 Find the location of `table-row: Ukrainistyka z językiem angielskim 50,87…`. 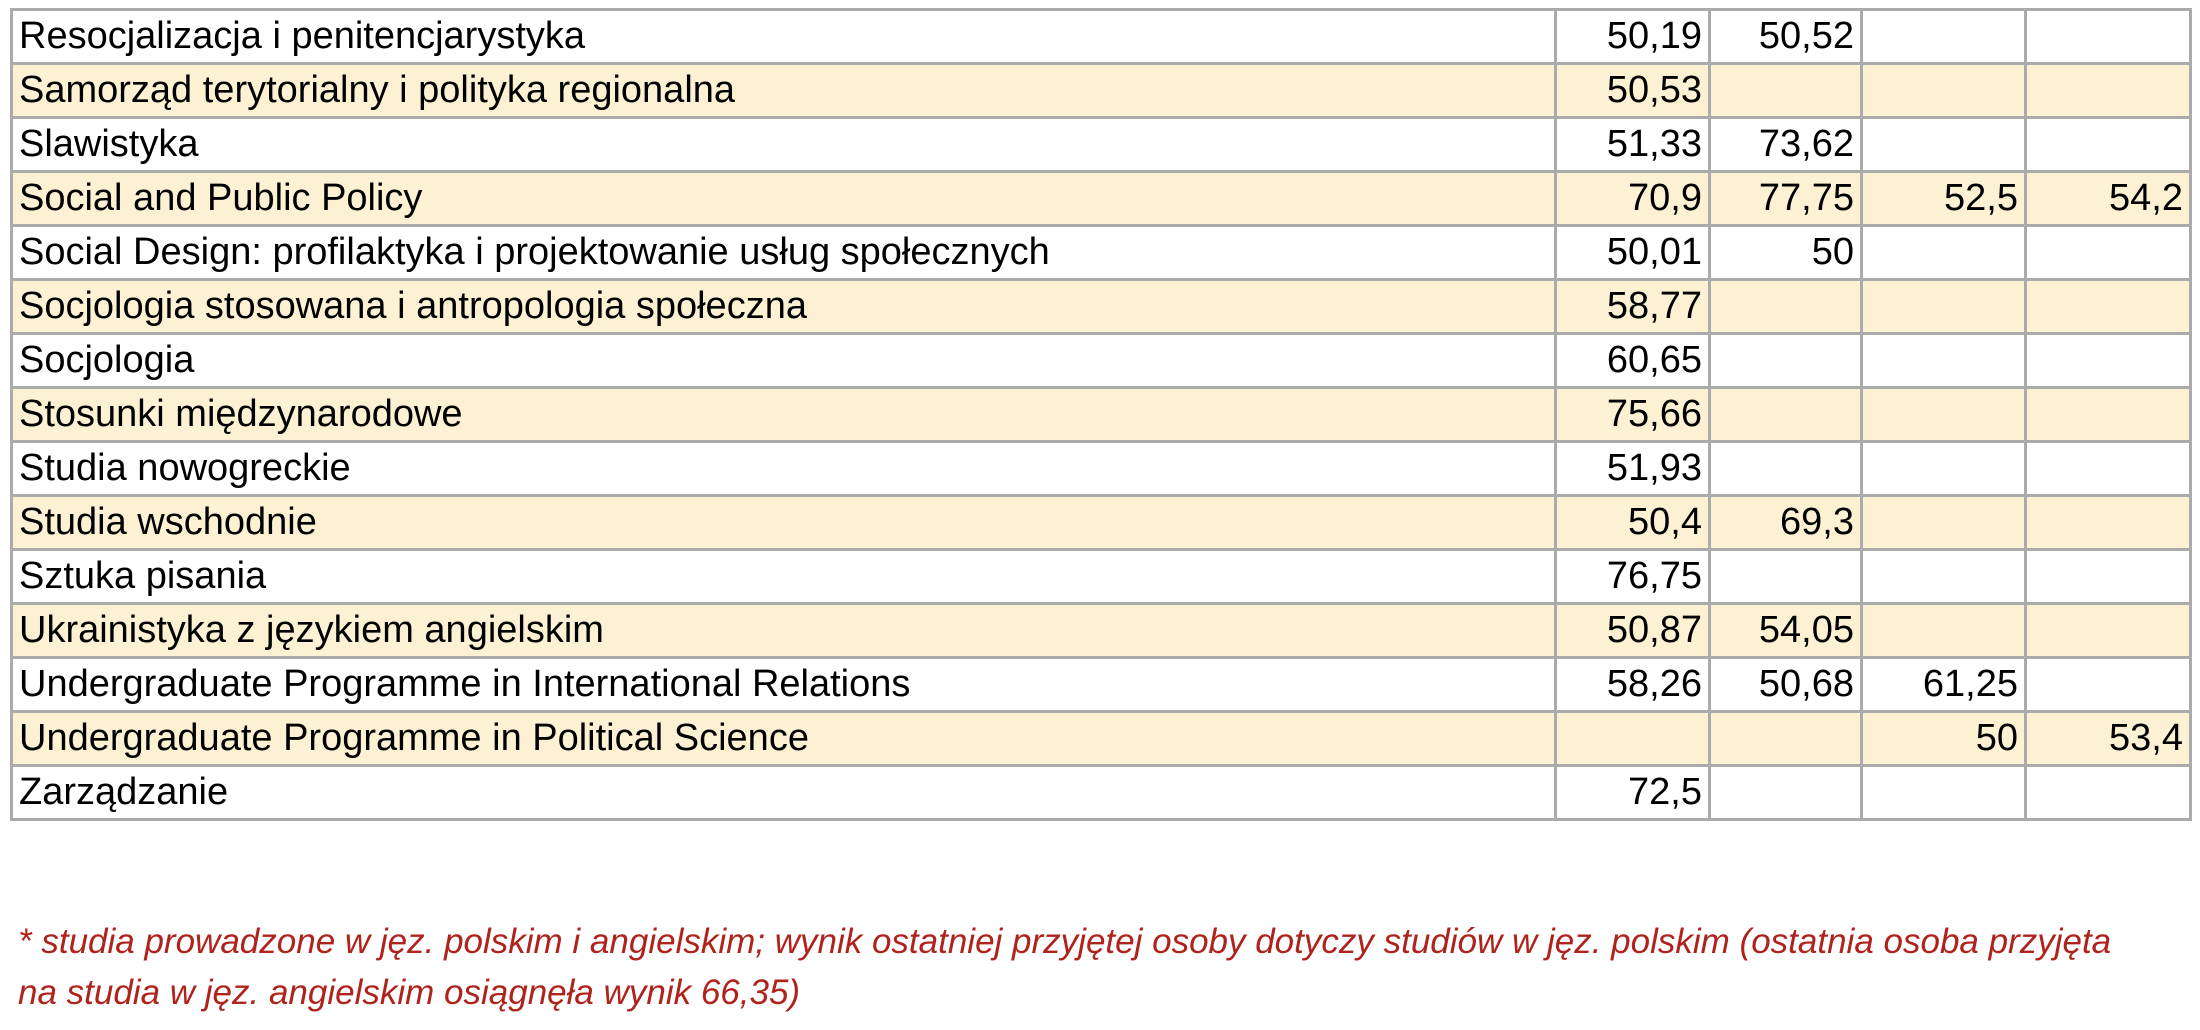

table-row: Ukrainistyka z językiem angielskim 50,87… is located at coordinates (1101, 630).